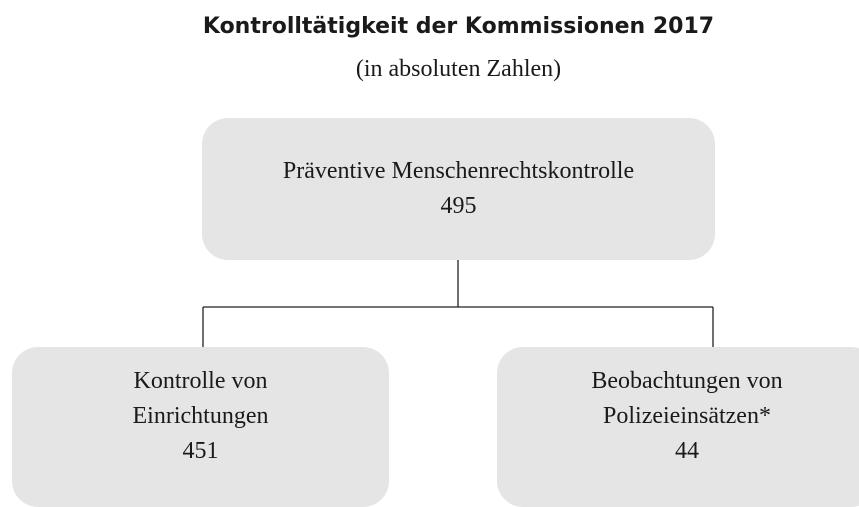 The image size is (859, 507). What do you see at coordinates (458, 69) in the screenshot?
I see `subtitle: (in absoluten Zahlen)` at bounding box center [458, 69].